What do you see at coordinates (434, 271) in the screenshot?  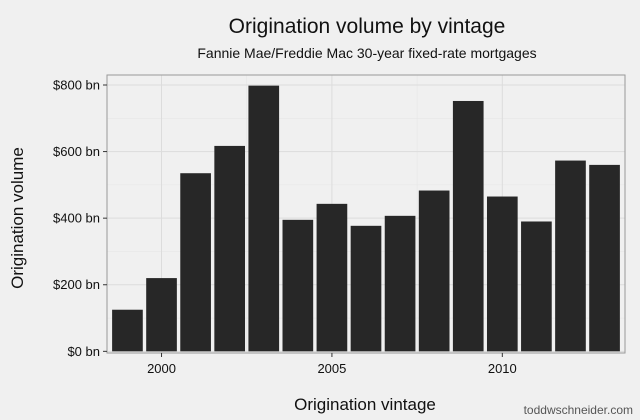 I see `bar-2008` at bounding box center [434, 271].